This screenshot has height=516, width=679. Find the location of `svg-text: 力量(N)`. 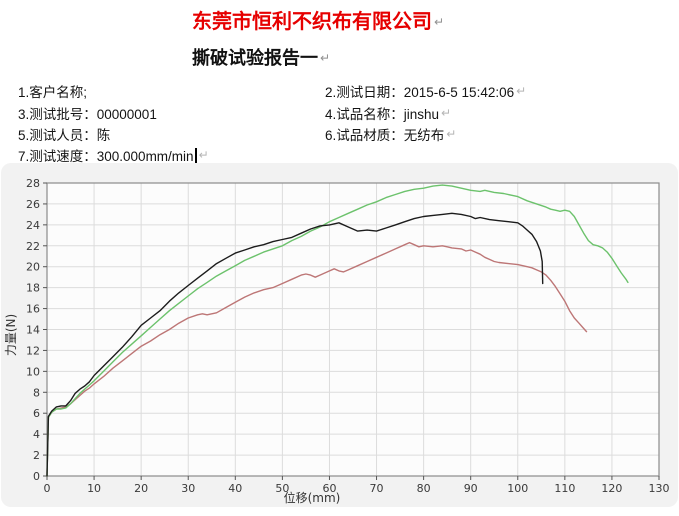

svg-text: 力量(N) is located at coordinates (11, 335).